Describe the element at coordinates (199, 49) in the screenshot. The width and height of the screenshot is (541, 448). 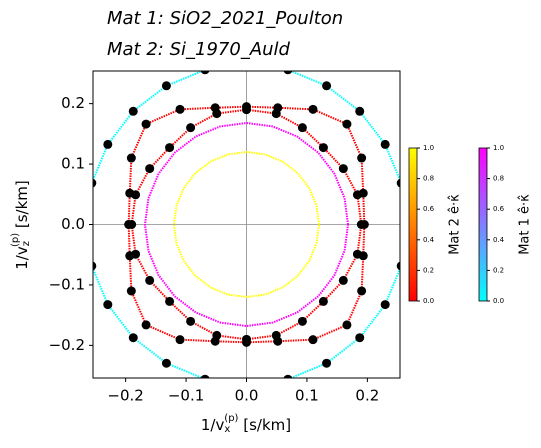
I see `title-line: Mat 2: Si_1970_Auld` at that location.